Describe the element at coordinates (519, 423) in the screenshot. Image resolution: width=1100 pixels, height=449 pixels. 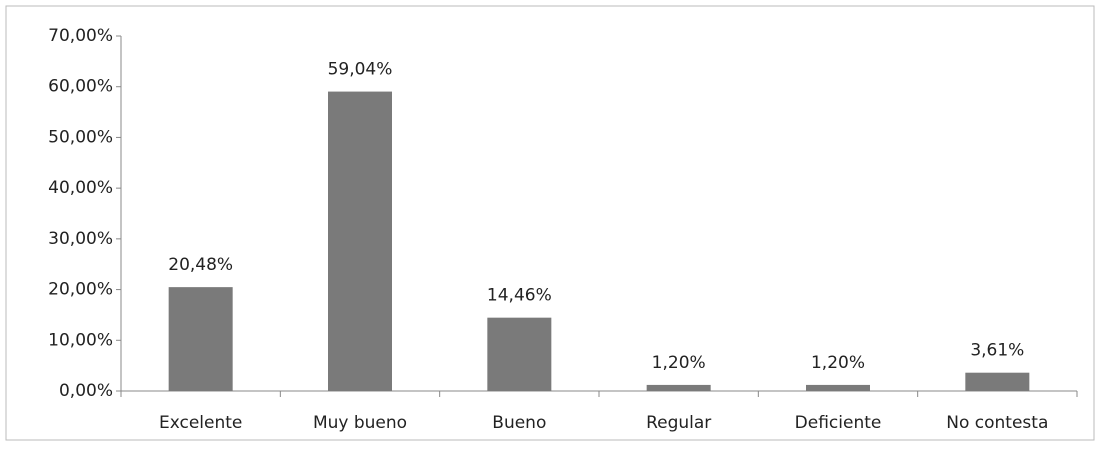
I see `x-tick-label: Bueno` at that location.